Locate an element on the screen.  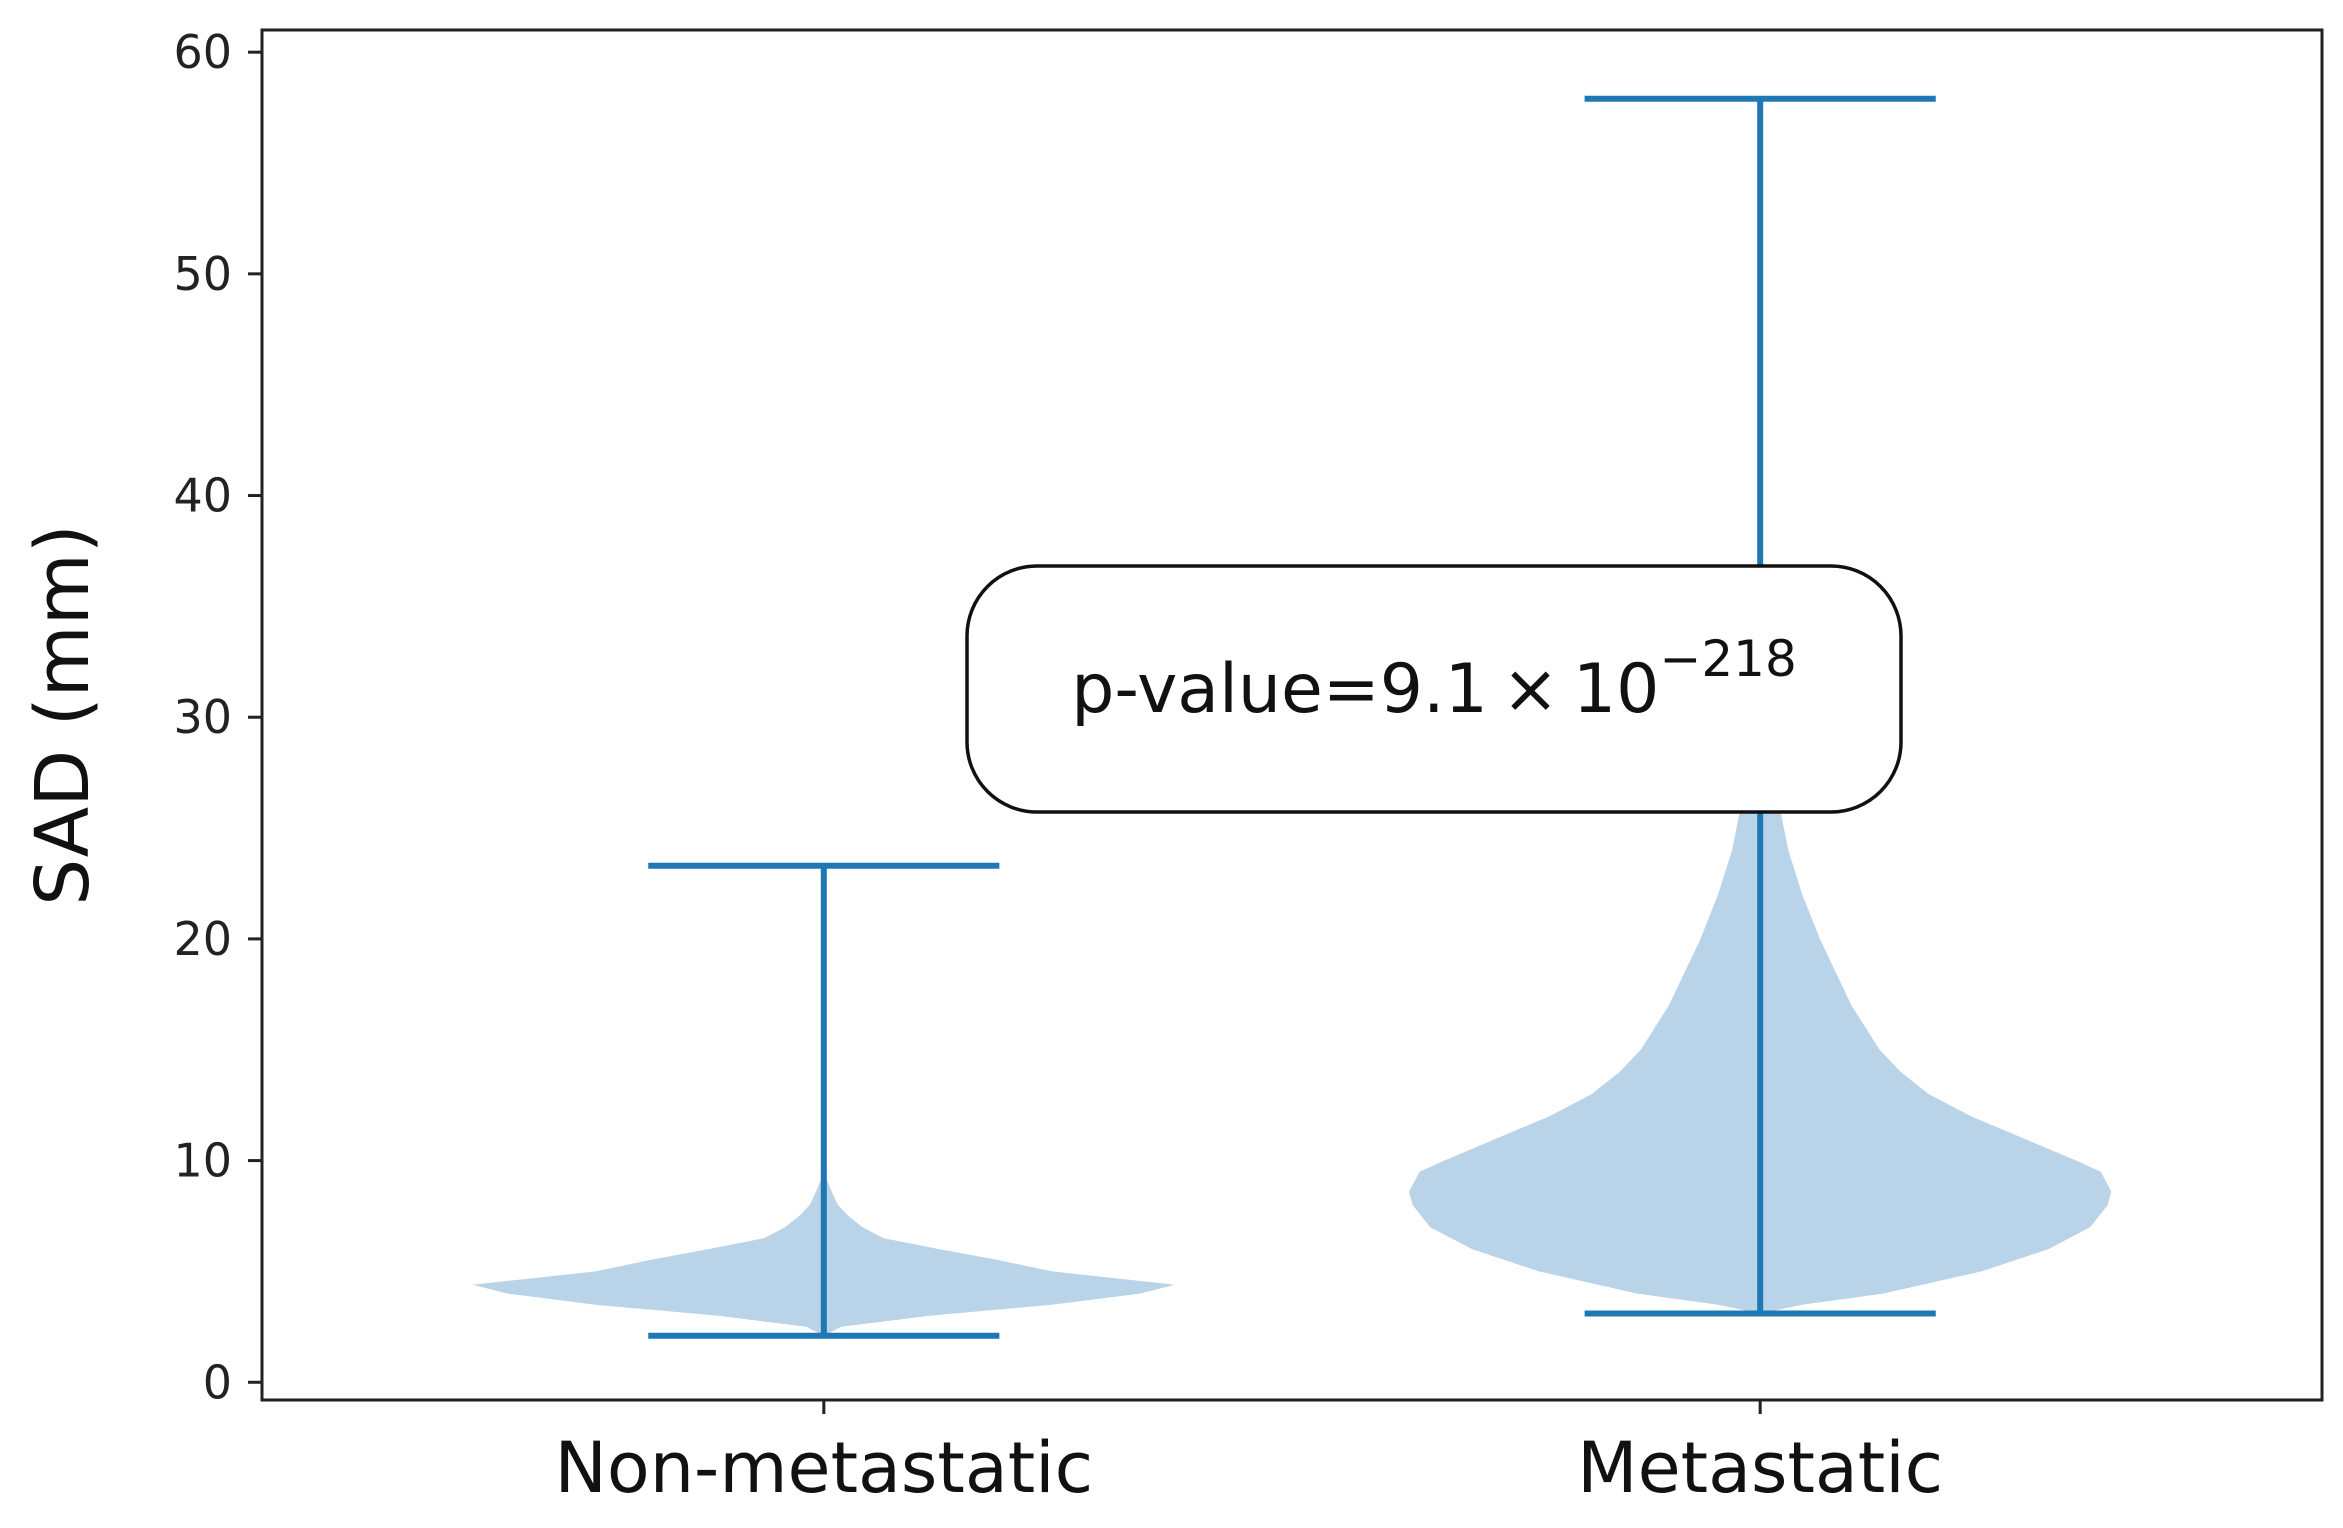
y-tick-label-30: 30 is located at coordinates (202, 717).